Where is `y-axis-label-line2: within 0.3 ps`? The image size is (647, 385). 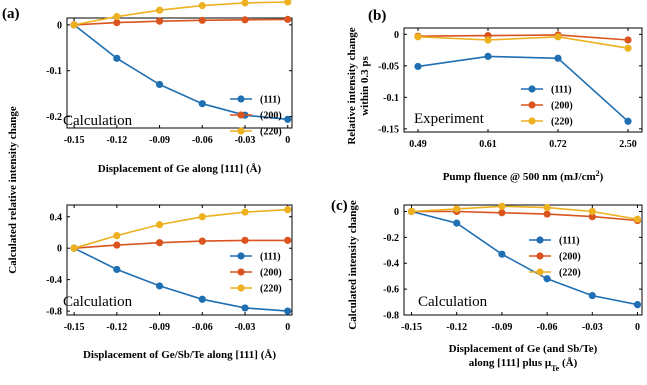
y-axis-label-line2: within 0.3 ps is located at coordinates (365, 85).